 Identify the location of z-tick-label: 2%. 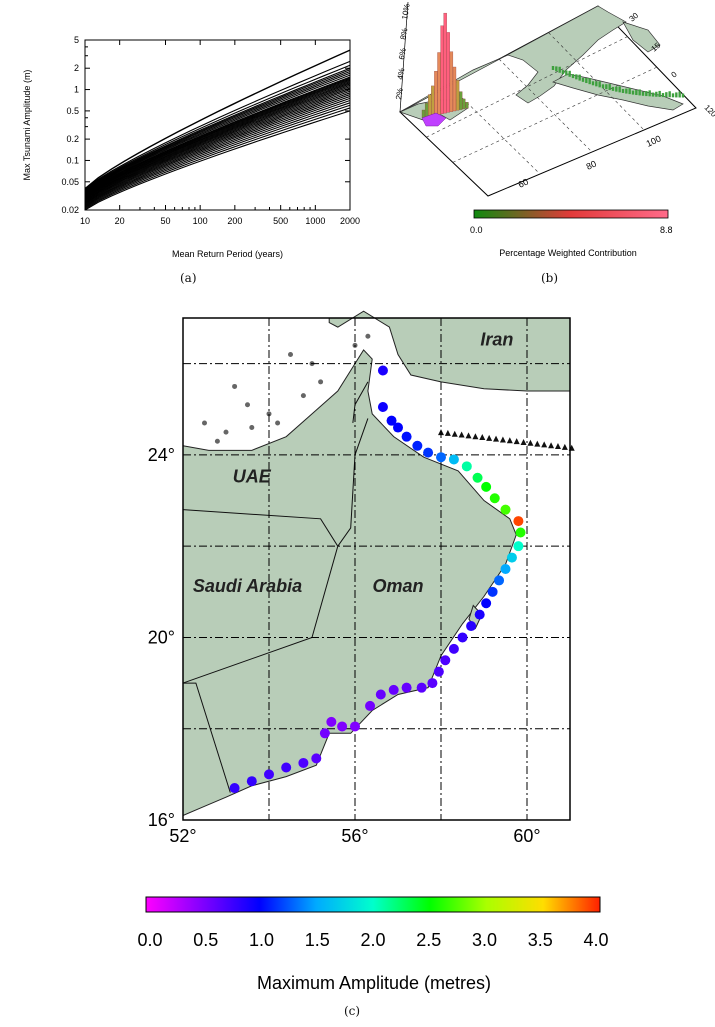
(399, 93).